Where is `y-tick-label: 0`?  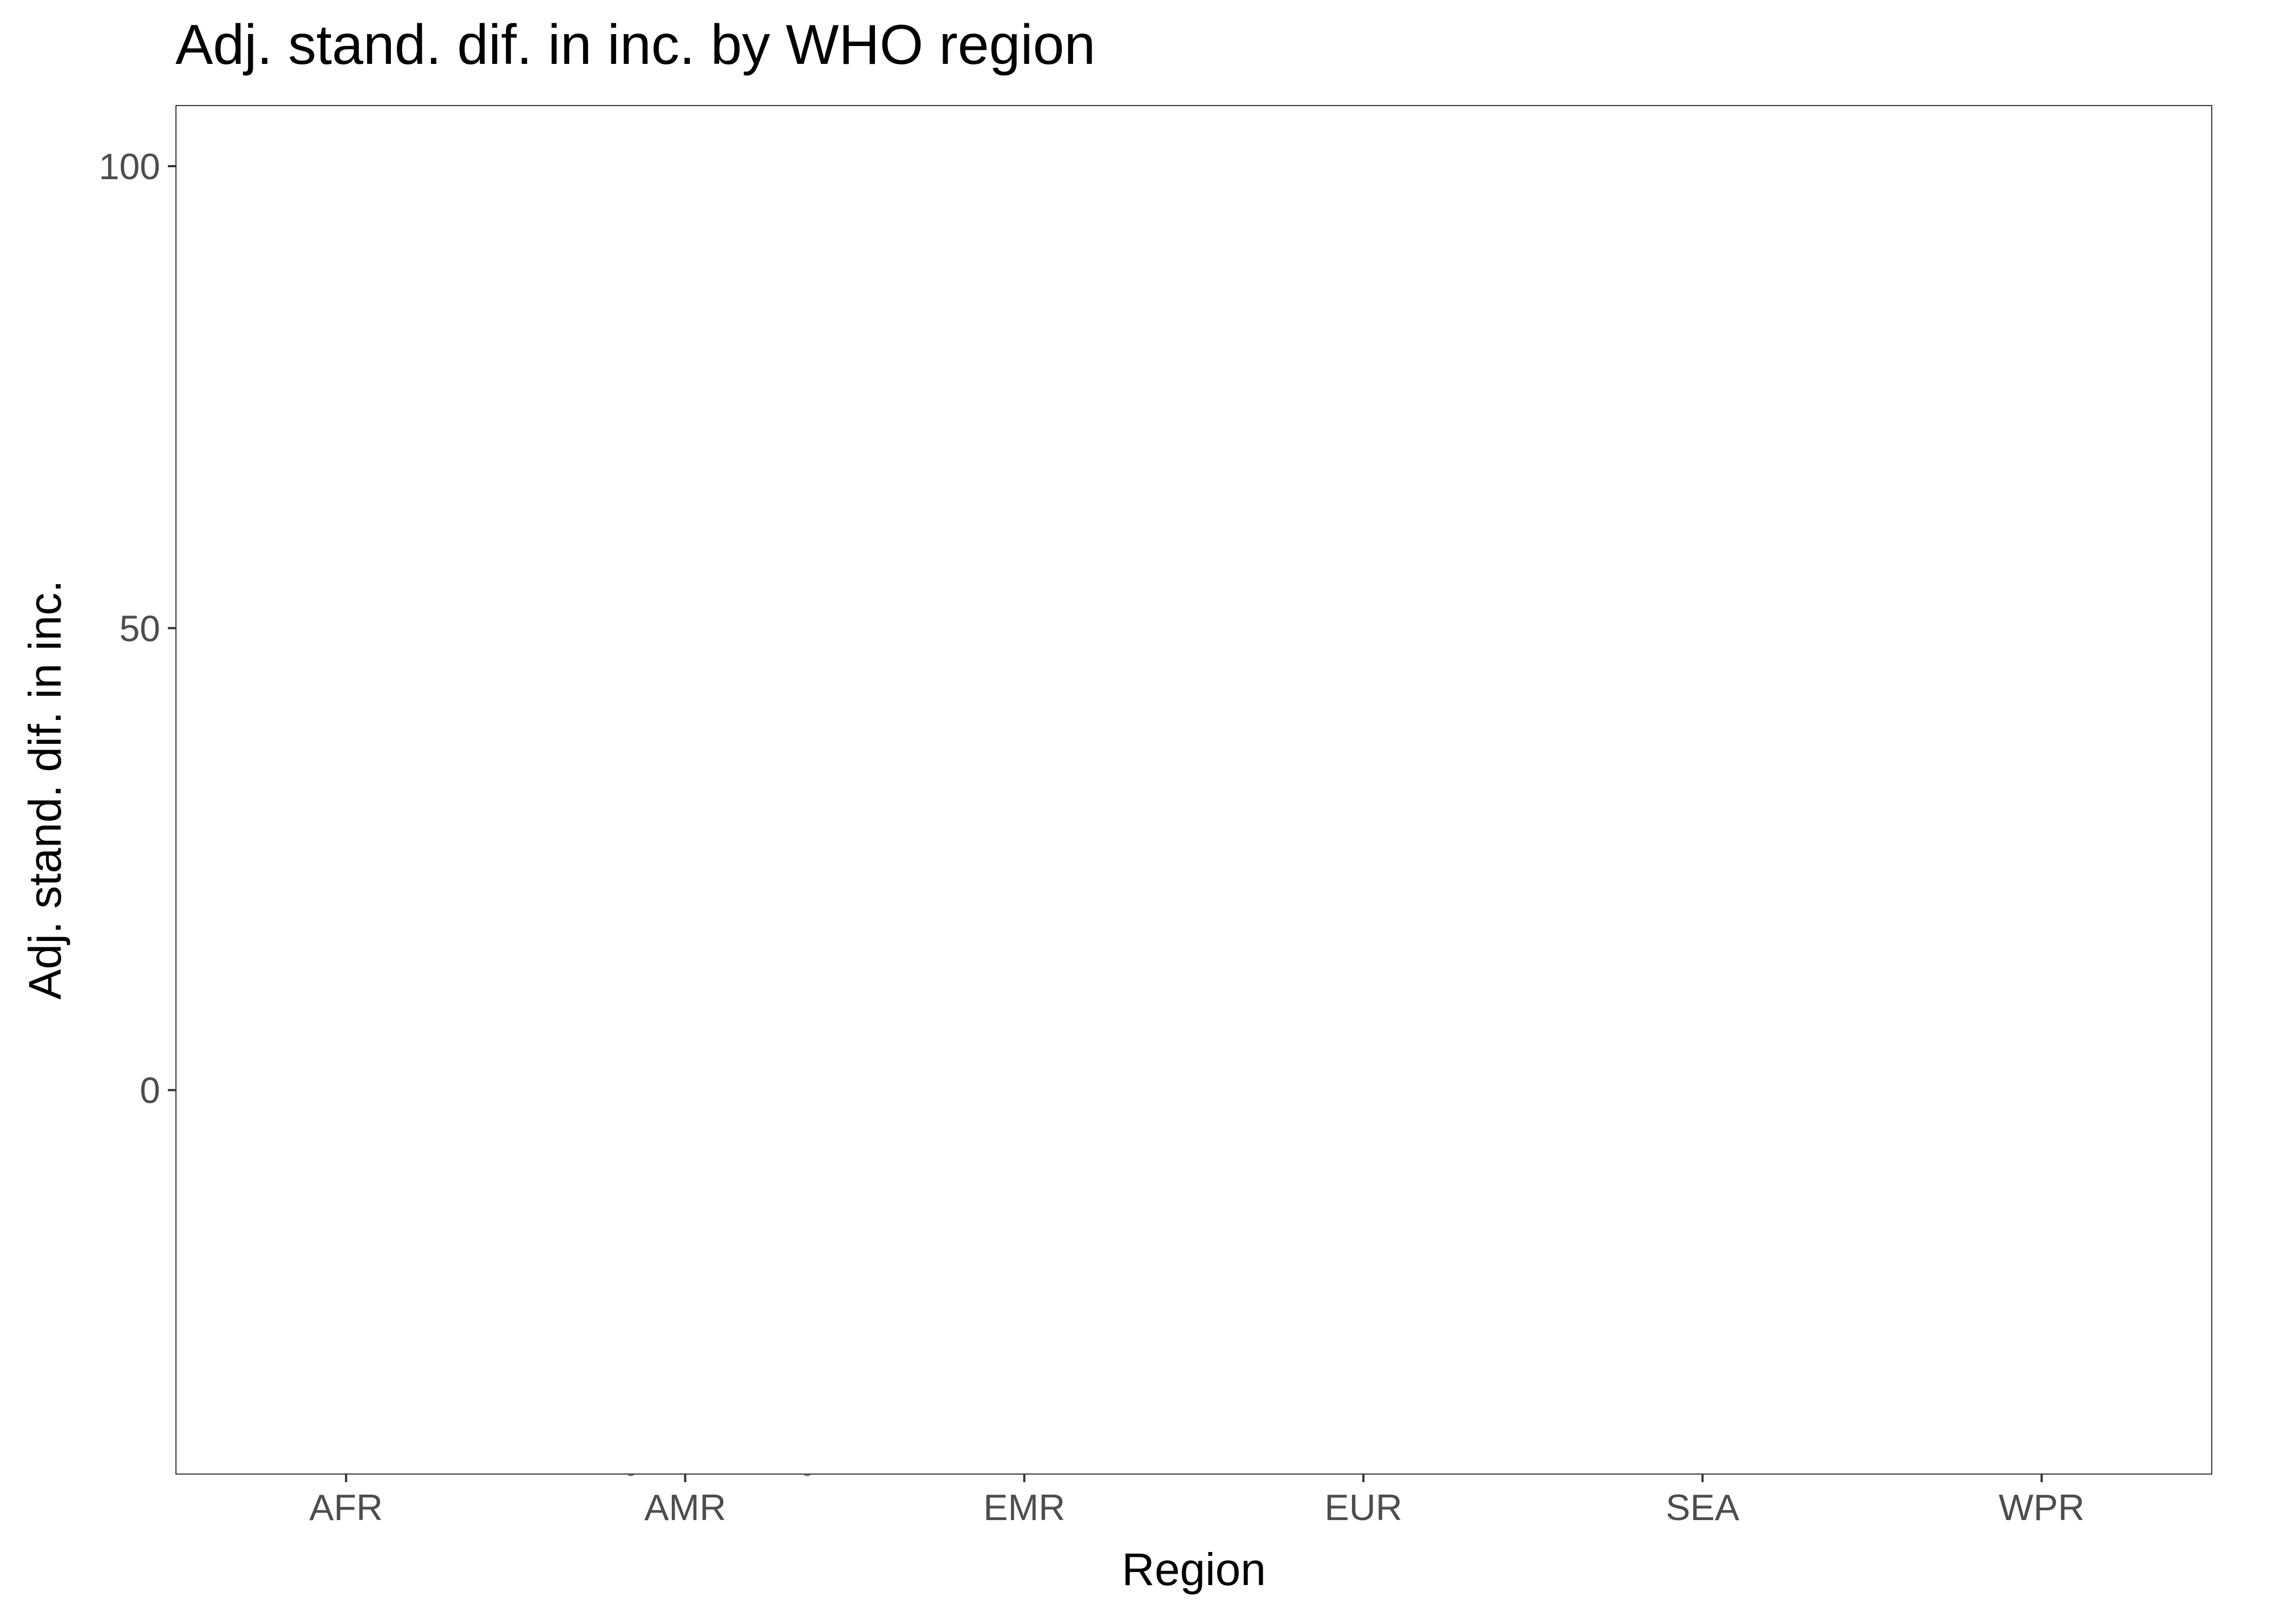 y-tick-label: 0 is located at coordinates (150, 1090).